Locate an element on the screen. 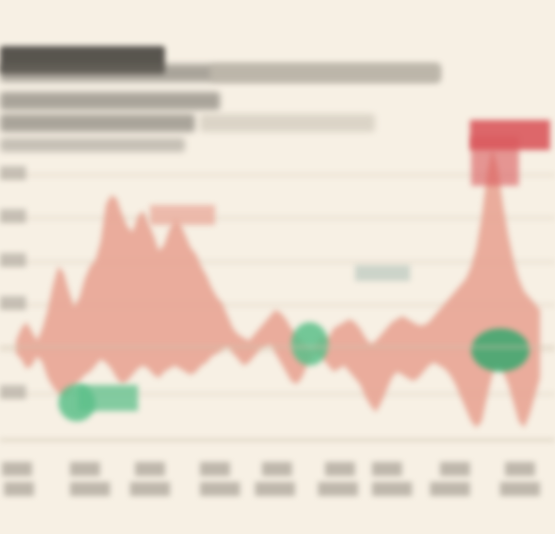  source-line is located at coordinates (92, 145).